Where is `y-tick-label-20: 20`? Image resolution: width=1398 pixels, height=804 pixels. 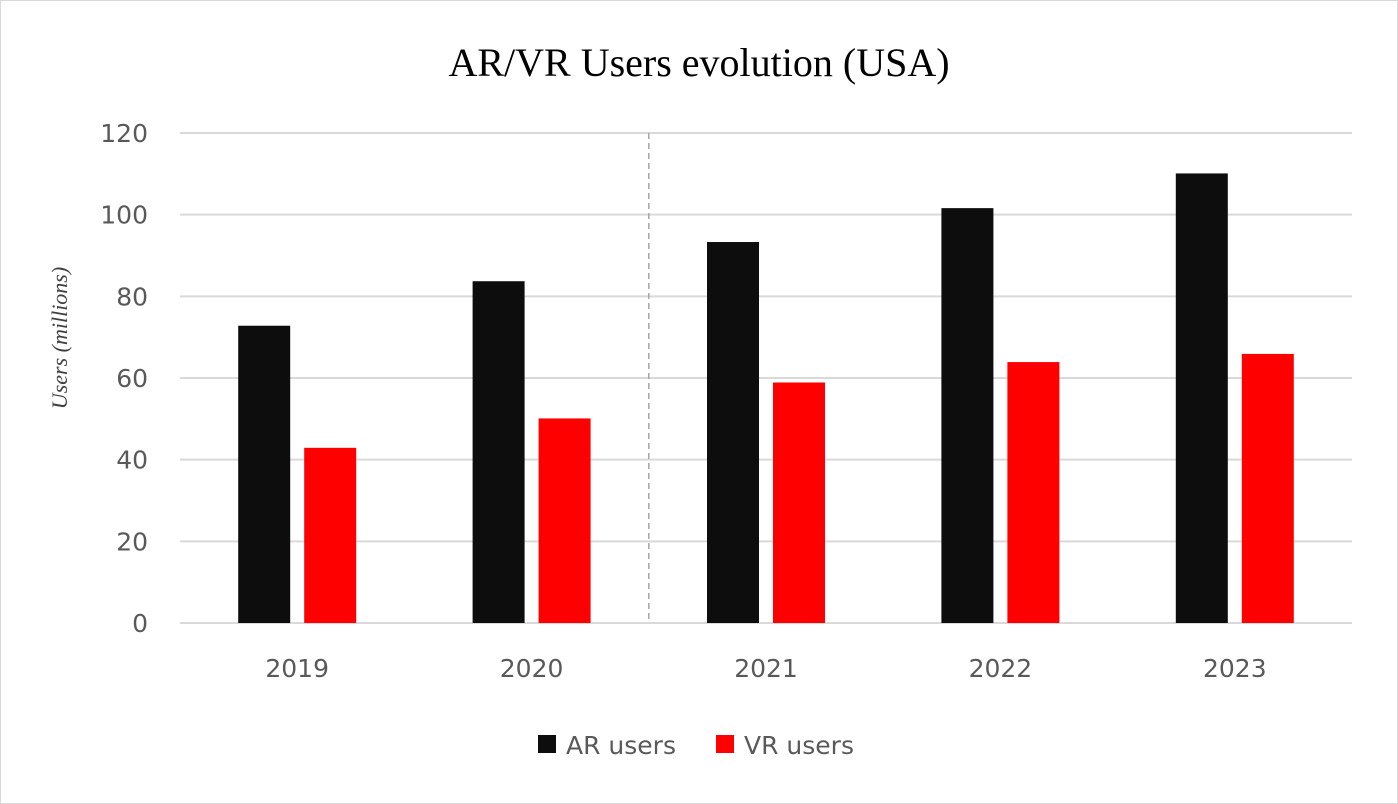
y-tick-label-20: 20 is located at coordinates (132, 541).